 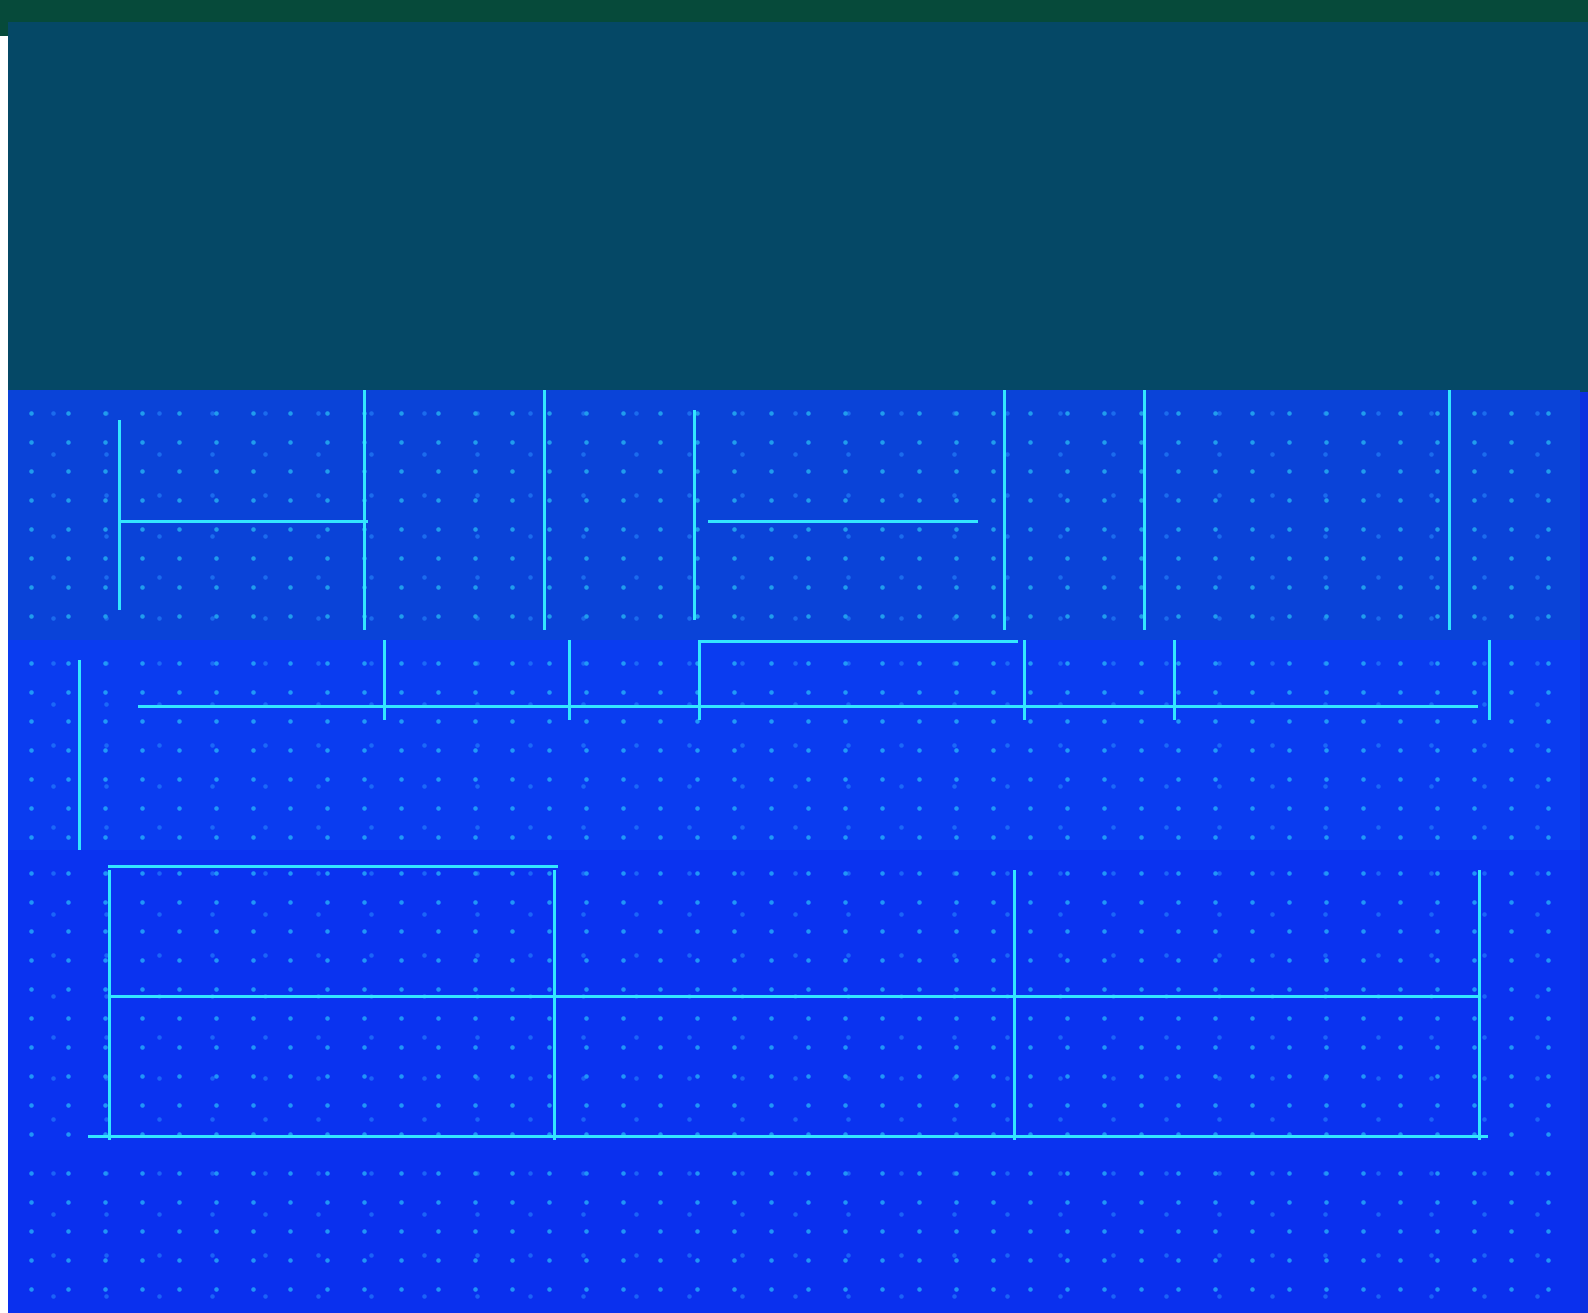 I want to click on pixel-noise, so click(x=794, y=1231).